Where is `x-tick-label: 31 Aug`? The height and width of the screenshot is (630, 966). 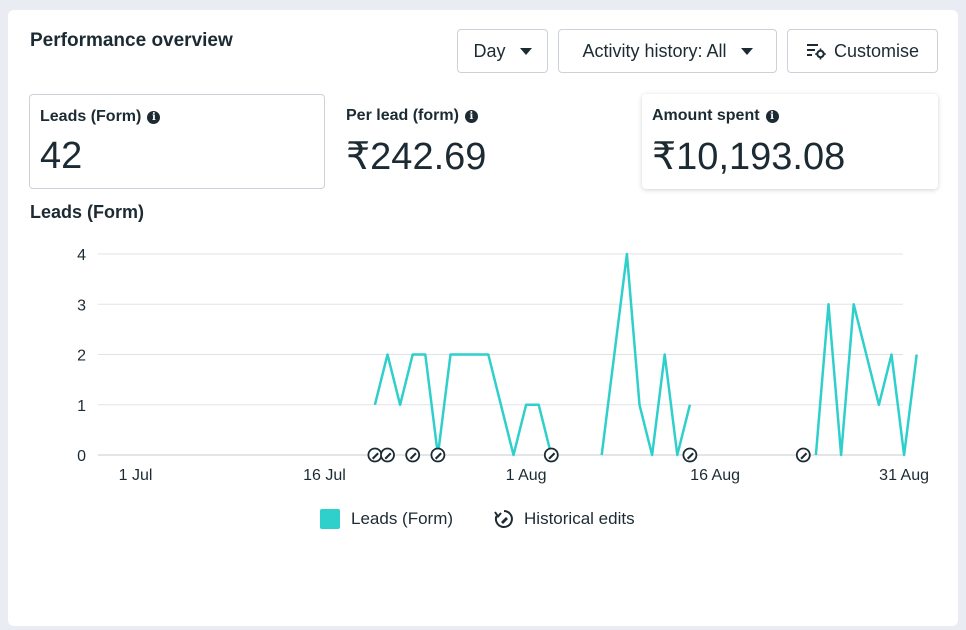 x-tick-label: 31 Aug is located at coordinates (904, 475).